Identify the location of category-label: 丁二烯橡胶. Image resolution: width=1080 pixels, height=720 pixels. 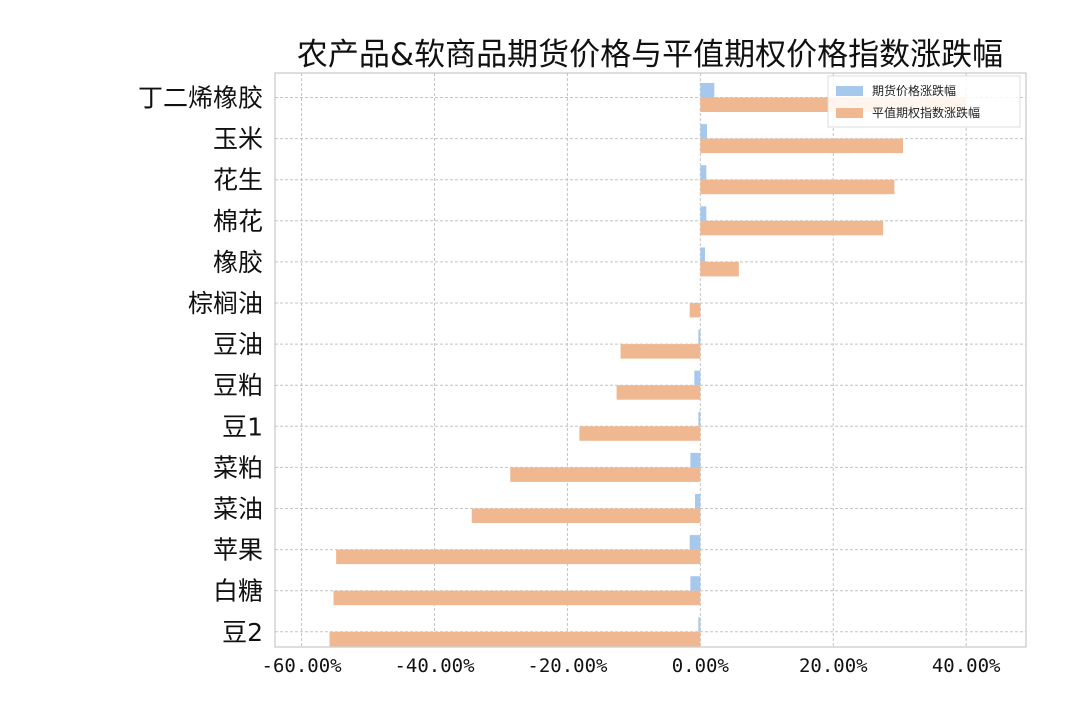
(200, 98).